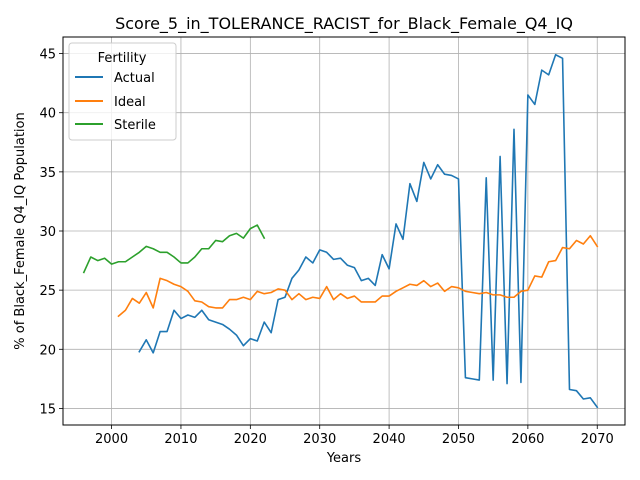 Image resolution: width=640 pixels, height=480 pixels. Describe the element at coordinates (130, 102) in the screenshot. I see `legend-label-ideal: Ideal` at that location.